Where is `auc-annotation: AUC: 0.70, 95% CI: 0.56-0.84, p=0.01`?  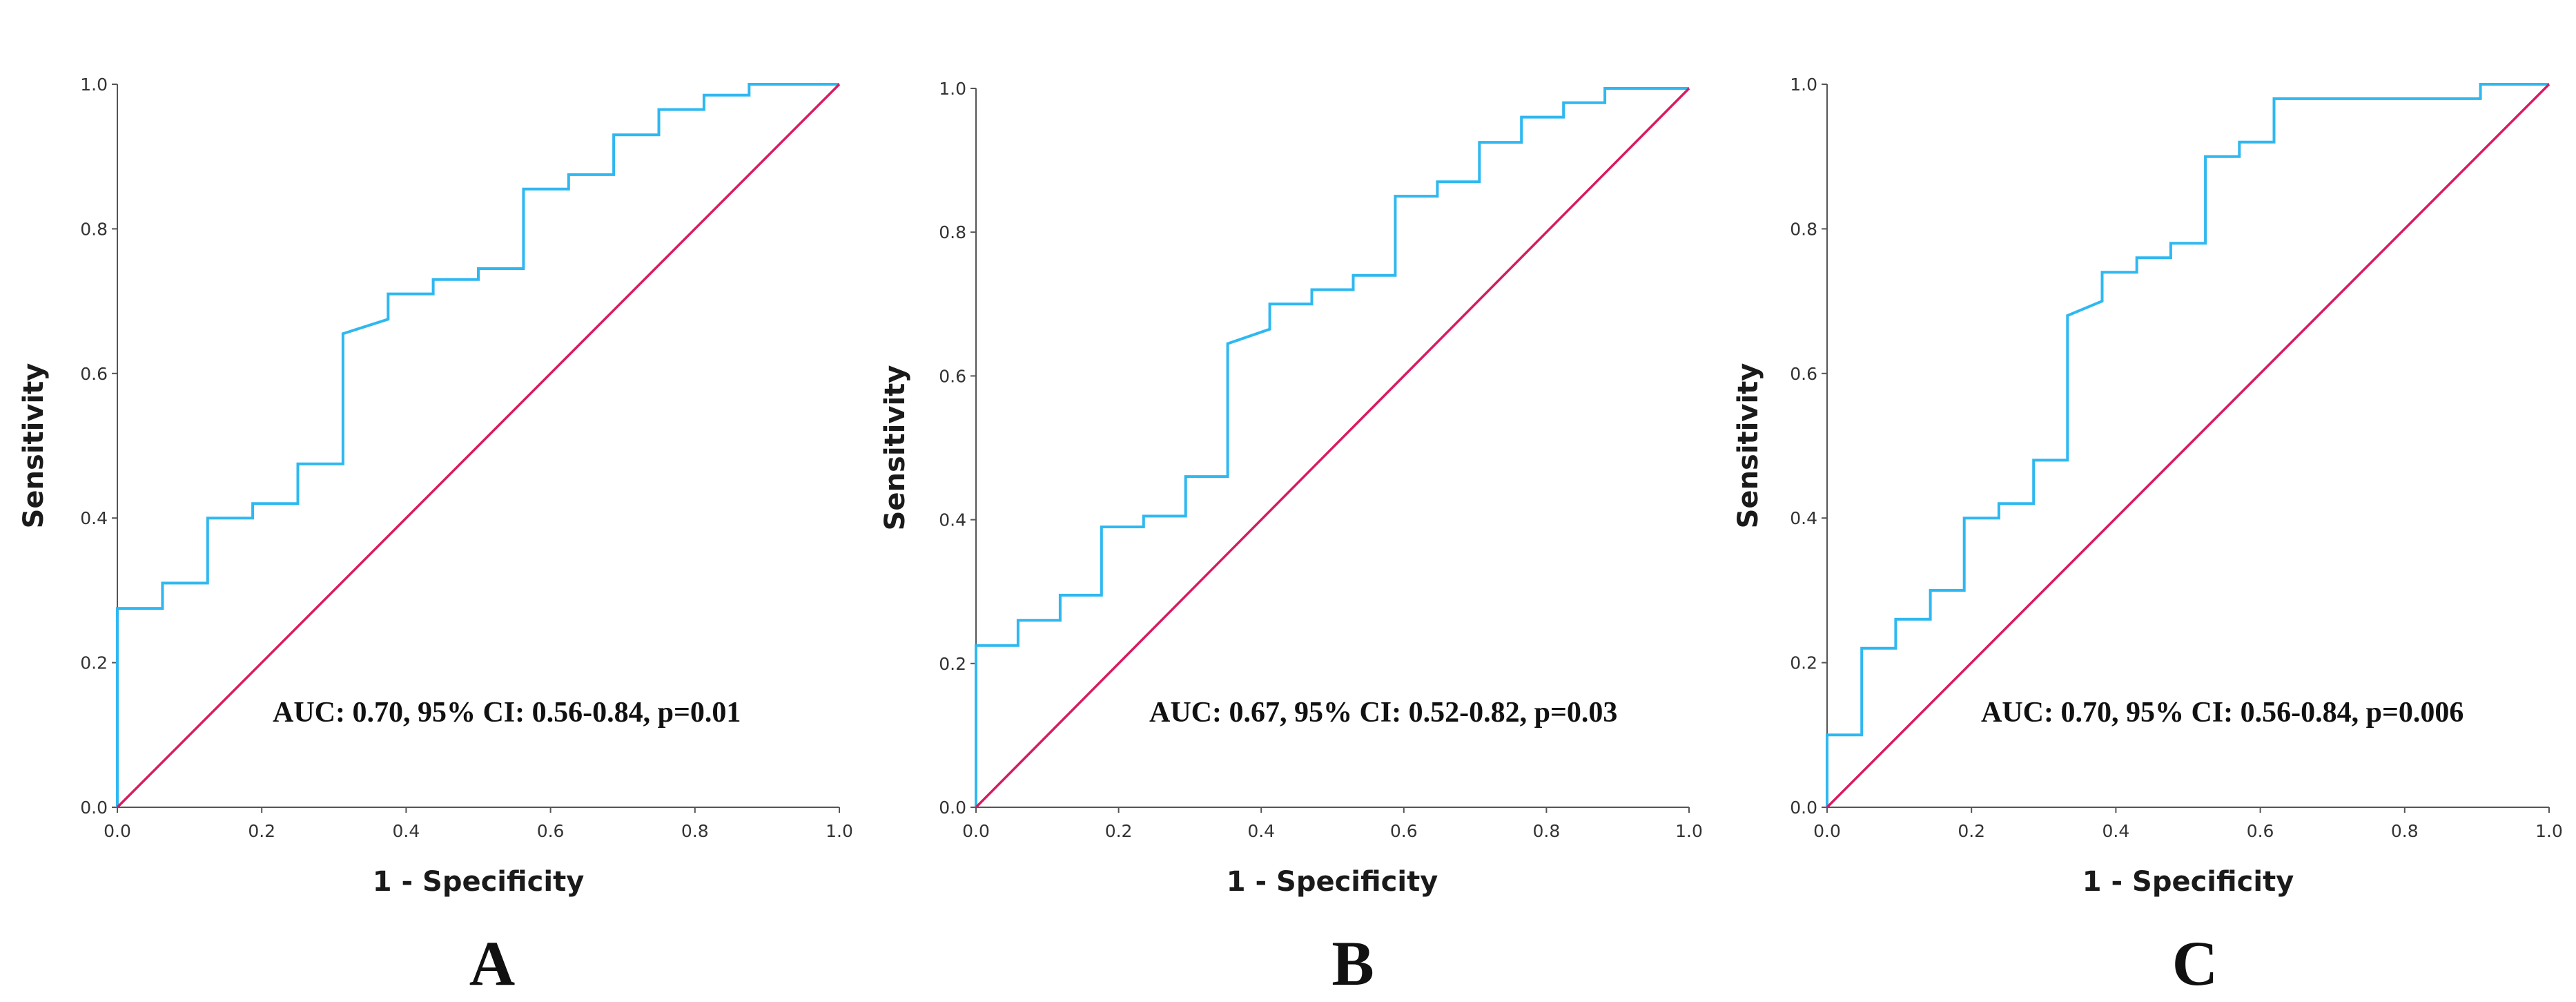 auc-annotation: AUC: 0.70, 95% CI: 0.56-0.84, p=0.01 is located at coordinates (507, 713).